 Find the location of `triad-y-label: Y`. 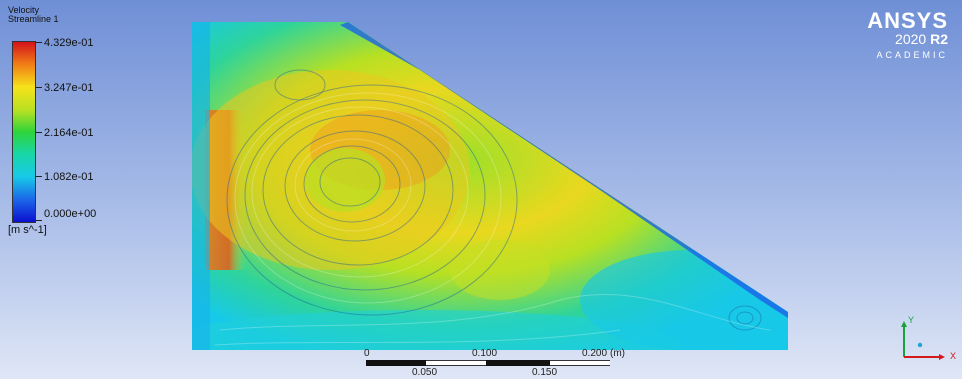

triad-y-label: Y is located at coordinates (911, 320).